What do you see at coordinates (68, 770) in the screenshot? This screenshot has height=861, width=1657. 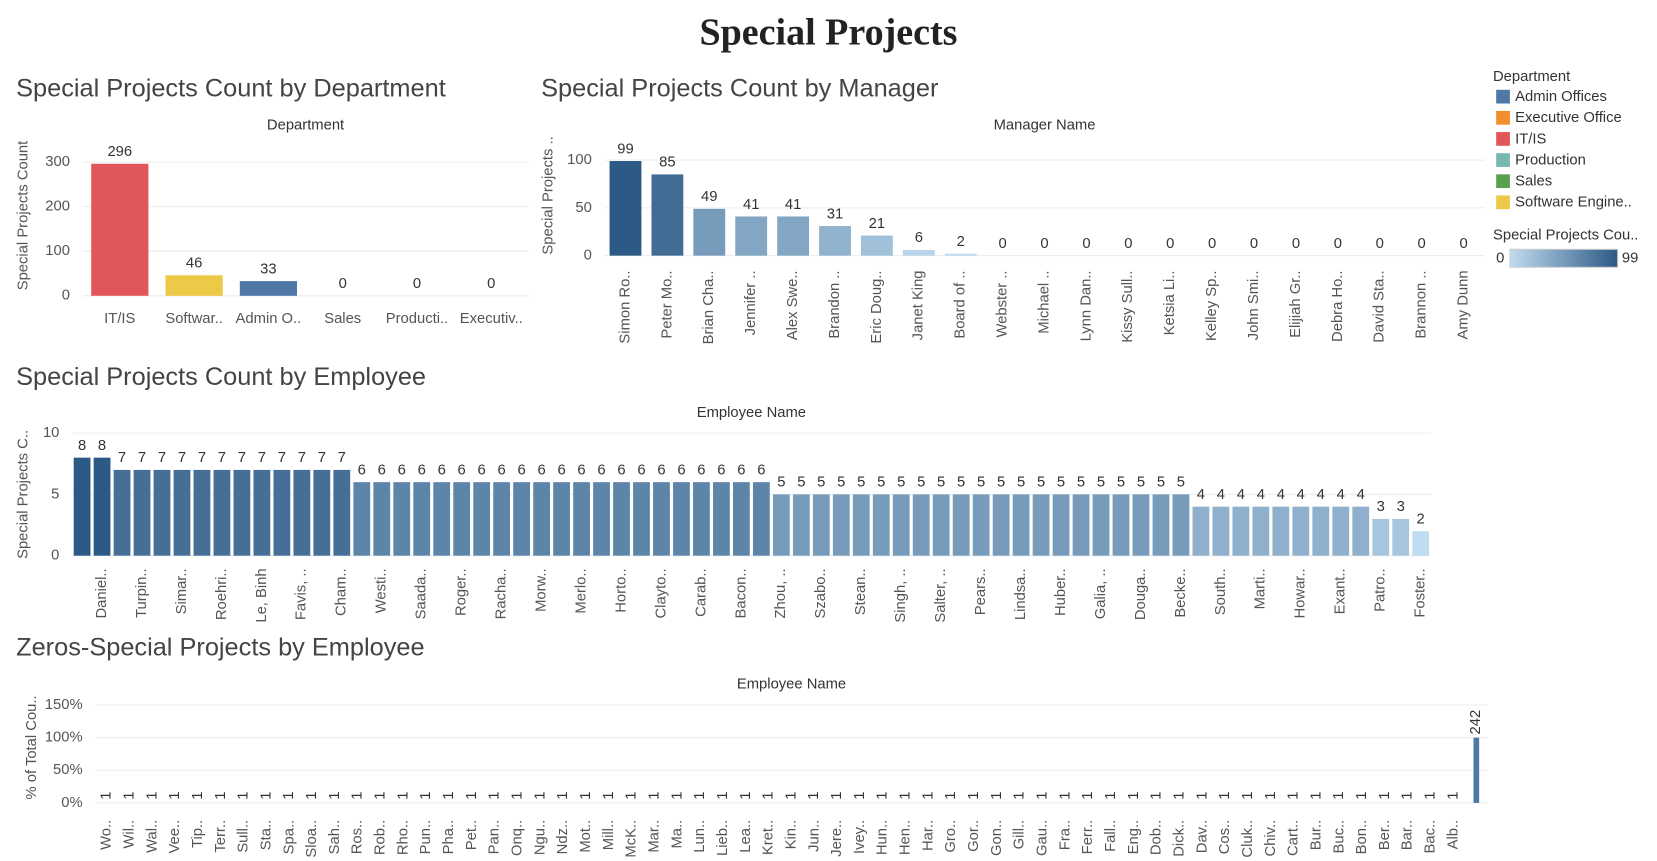 I see `y-tick-label: 50%` at bounding box center [68, 770].